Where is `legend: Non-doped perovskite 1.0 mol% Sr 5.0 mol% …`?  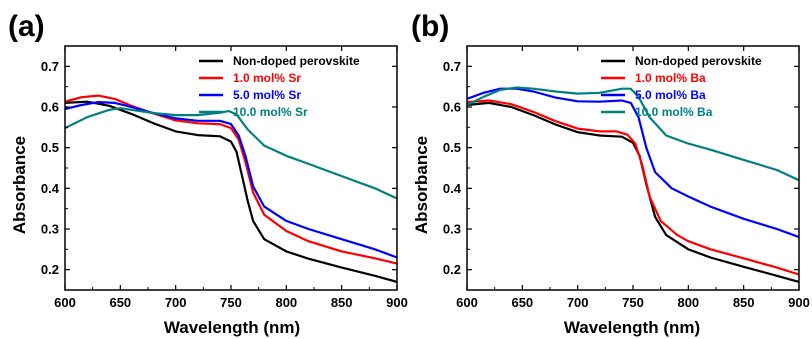
legend: Non-doped perovskite 1.0 mol% Sr 5.0 mol% … is located at coordinates (279, 86).